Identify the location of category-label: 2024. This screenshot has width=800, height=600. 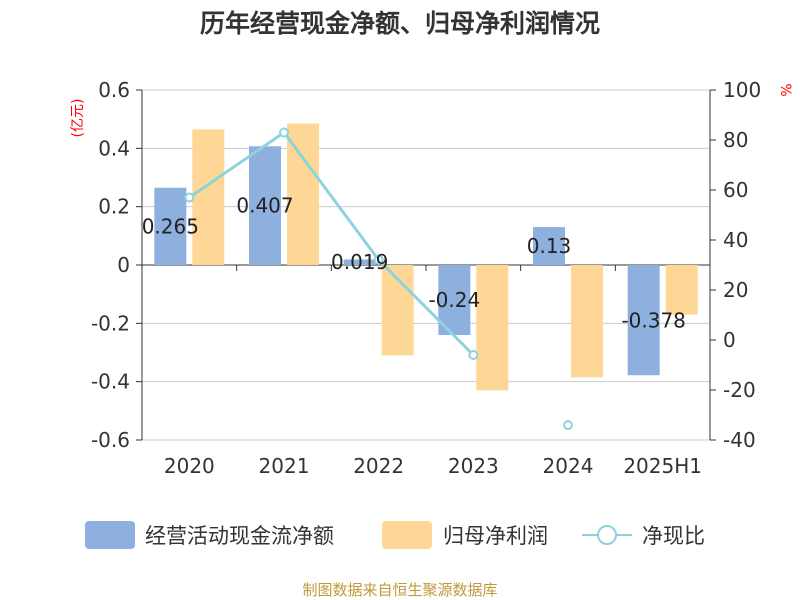
(568, 466).